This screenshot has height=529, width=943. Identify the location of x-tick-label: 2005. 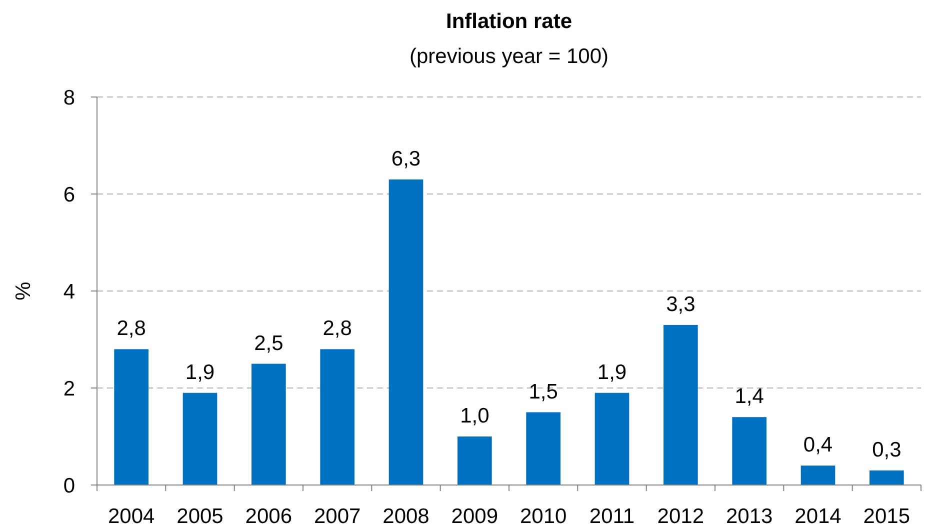
(200, 516).